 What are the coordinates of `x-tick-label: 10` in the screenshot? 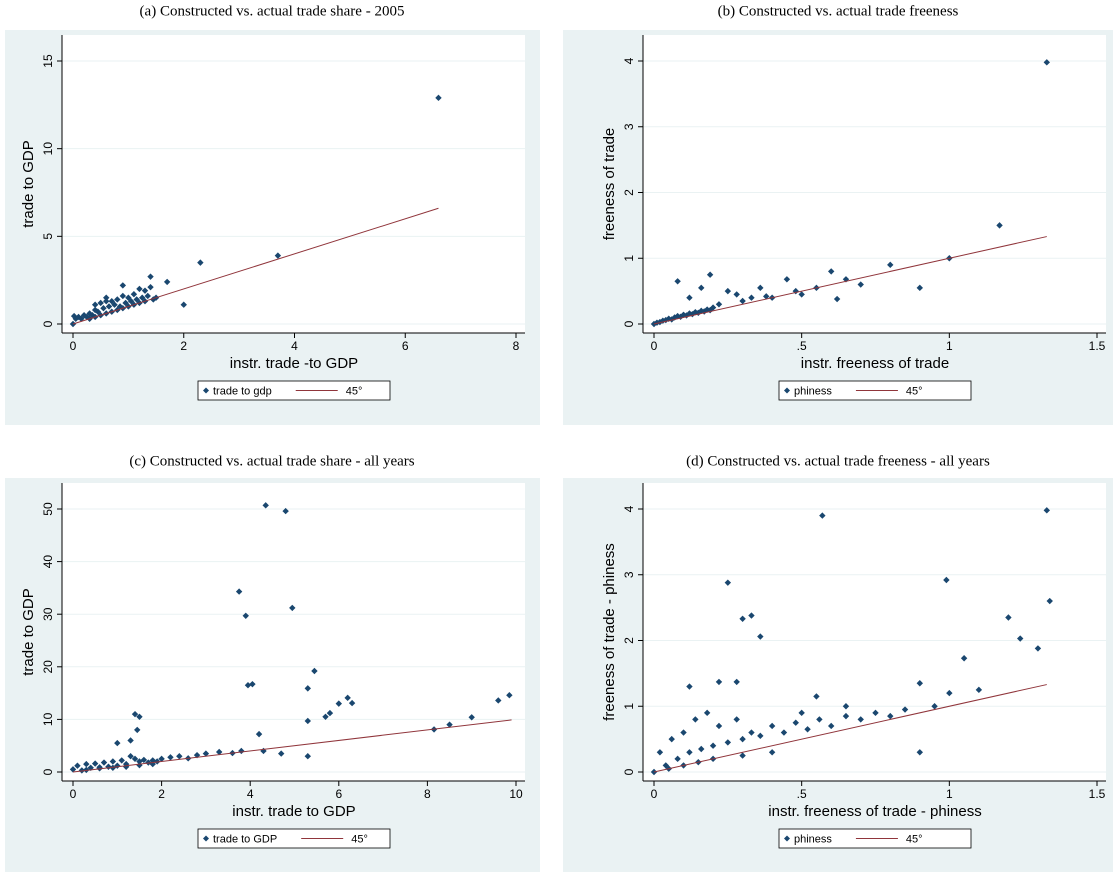 It's located at (516, 794).